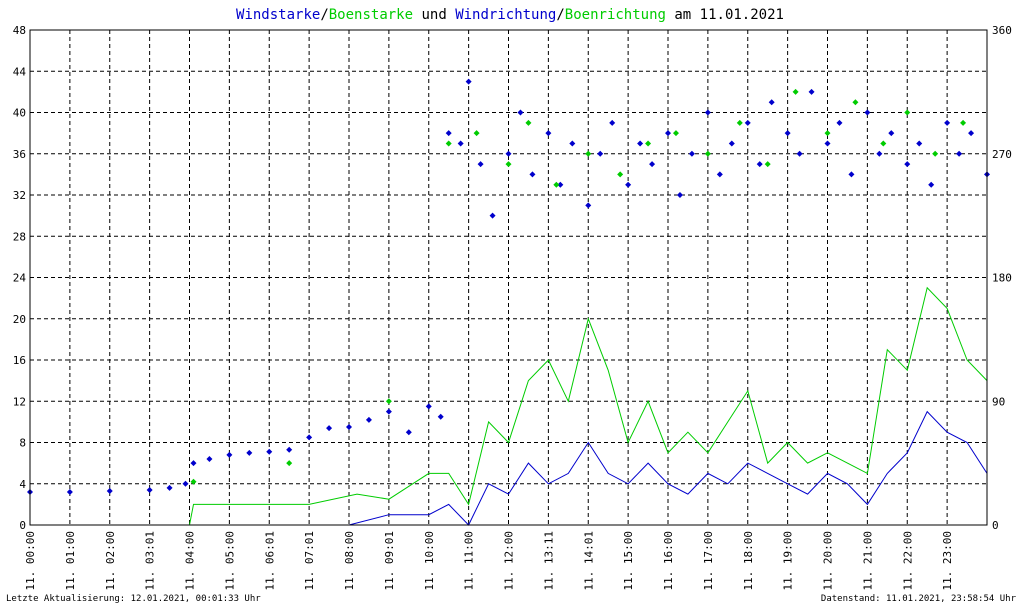 The image size is (1020, 606). Describe the element at coordinates (150, 561) in the screenshot. I see `x-tick-label: 11. 03:01` at that location.